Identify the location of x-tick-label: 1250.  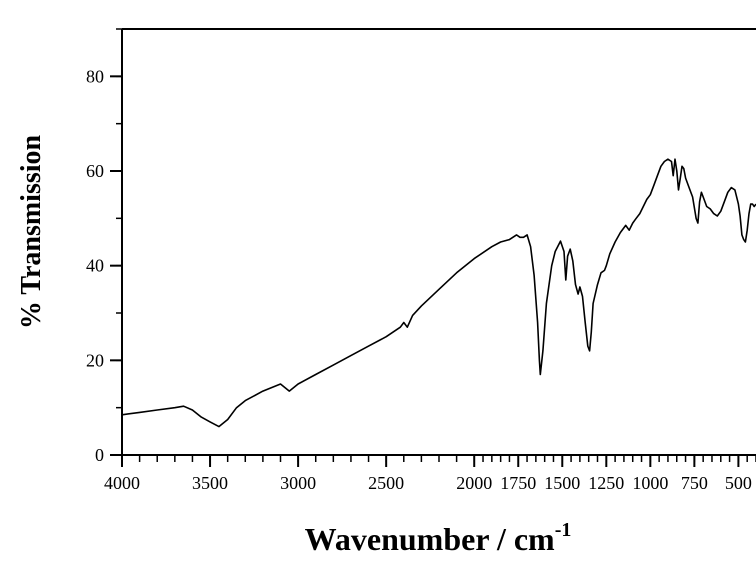
(606, 483).